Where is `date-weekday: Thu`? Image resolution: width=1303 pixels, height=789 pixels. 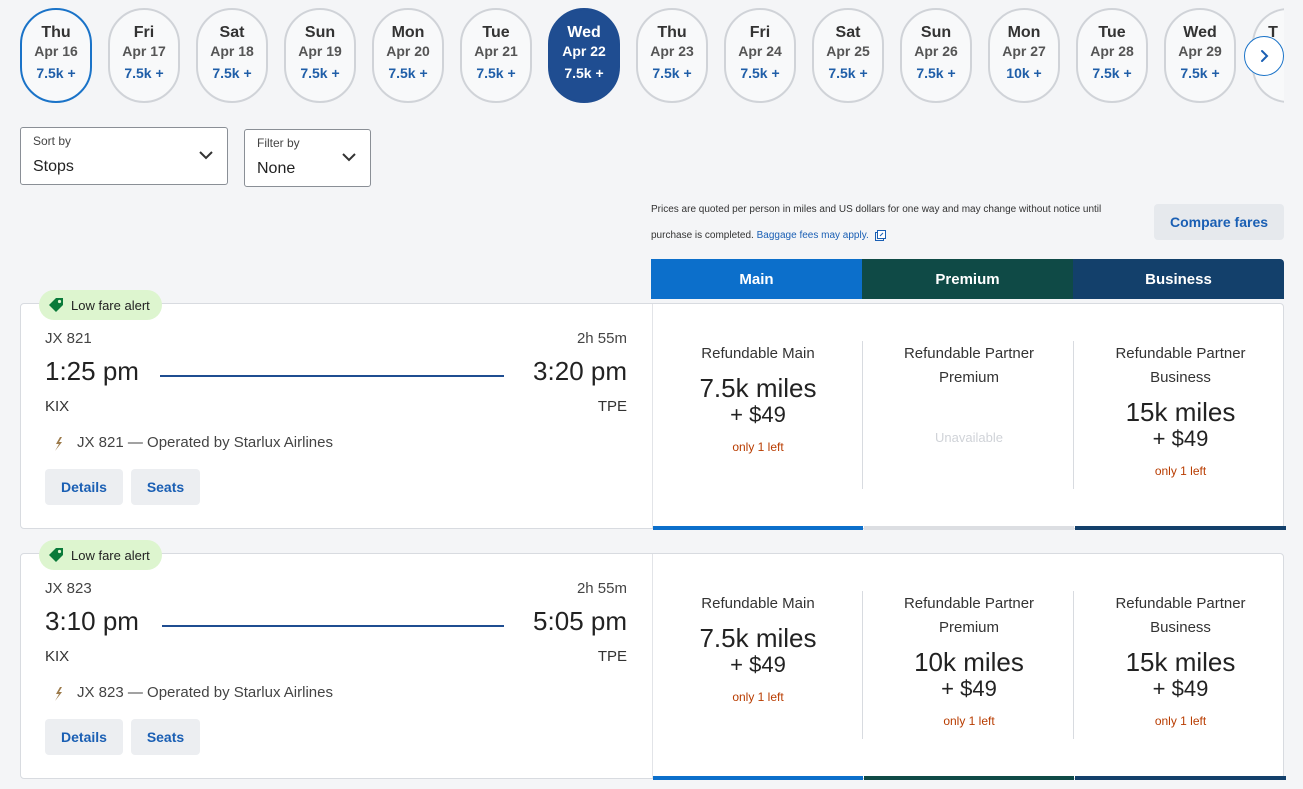 date-weekday: Thu is located at coordinates (672, 32).